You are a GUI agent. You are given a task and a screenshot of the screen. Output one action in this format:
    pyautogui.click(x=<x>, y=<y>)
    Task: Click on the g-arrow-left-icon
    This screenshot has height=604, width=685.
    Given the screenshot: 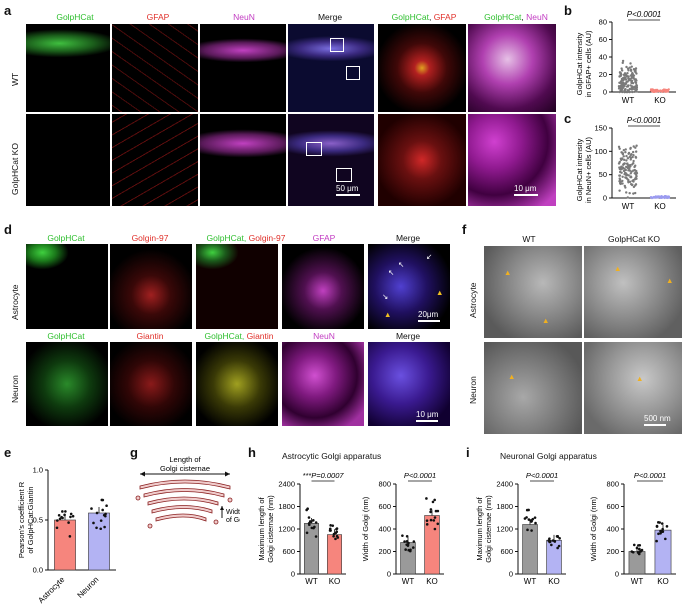 What is the action you would take?
    pyautogui.click(x=142, y=474)
    